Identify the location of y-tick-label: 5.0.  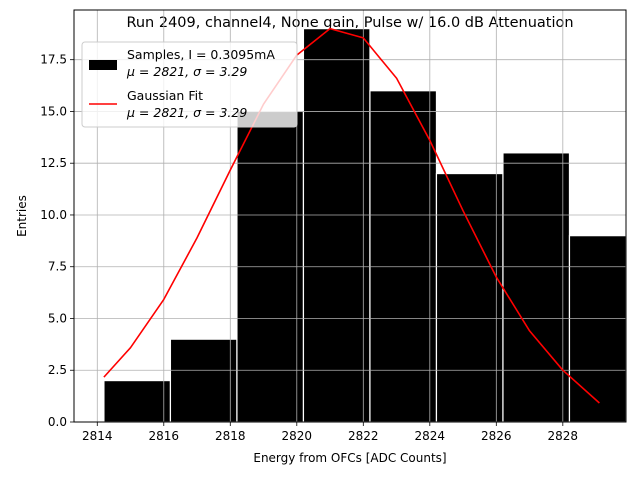
(57, 318).